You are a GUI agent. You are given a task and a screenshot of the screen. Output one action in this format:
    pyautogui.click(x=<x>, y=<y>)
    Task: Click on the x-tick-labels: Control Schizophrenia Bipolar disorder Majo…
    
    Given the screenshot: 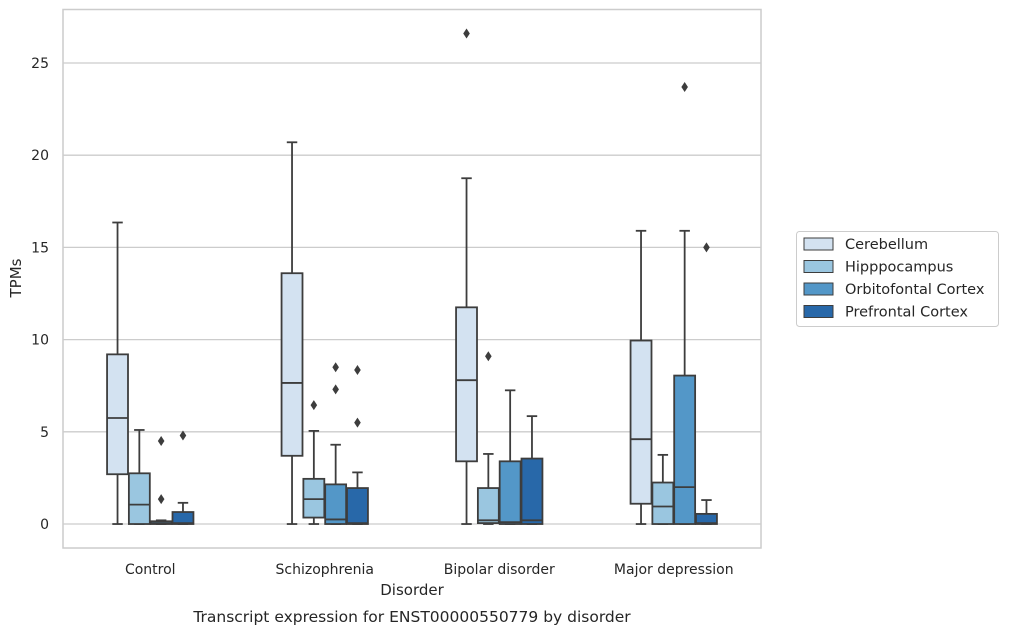 What is the action you would take?
    pyautogui.click(x=429, y=570)
    